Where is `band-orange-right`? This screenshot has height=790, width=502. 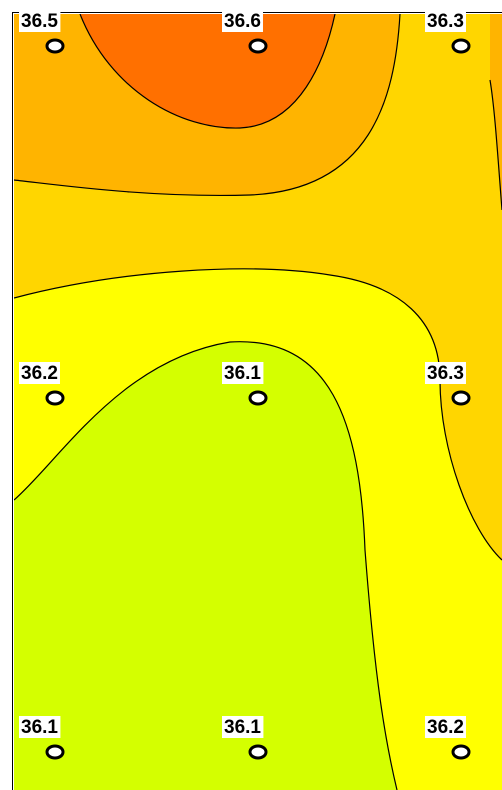 band-orange-right is located at coordinates (496, 112).